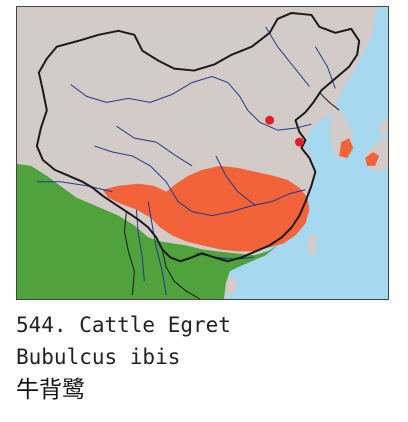 The height and width of the screenshot is (422, 408). I want to click on breeding-range-area, so click(206, 208).